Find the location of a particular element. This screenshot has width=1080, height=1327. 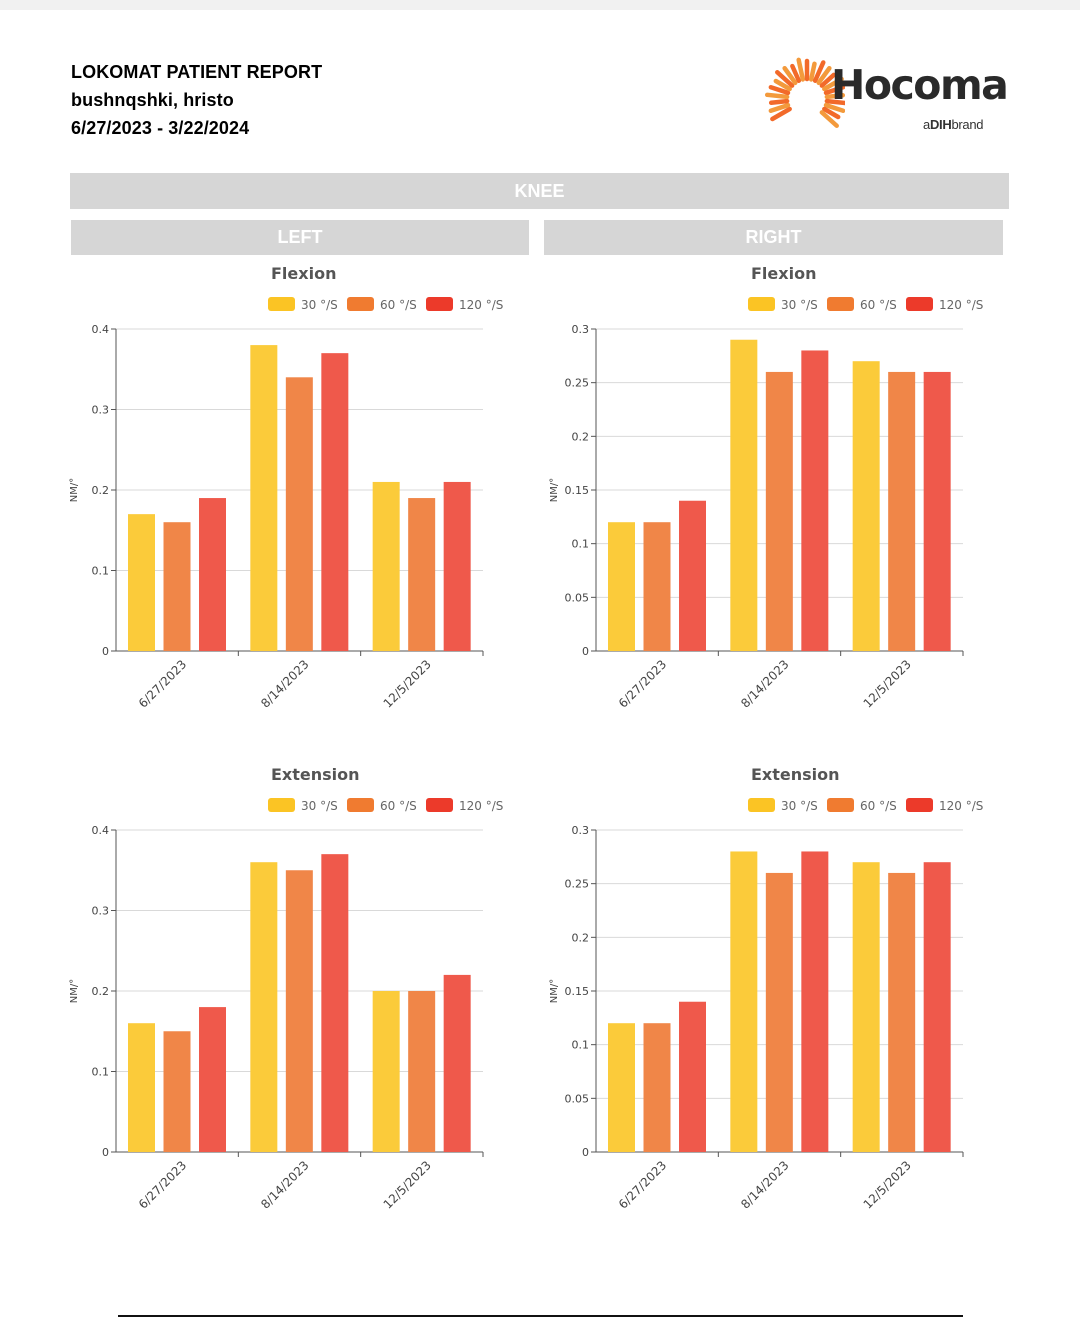

sunburst-icon is located at coordinates (804, 93).